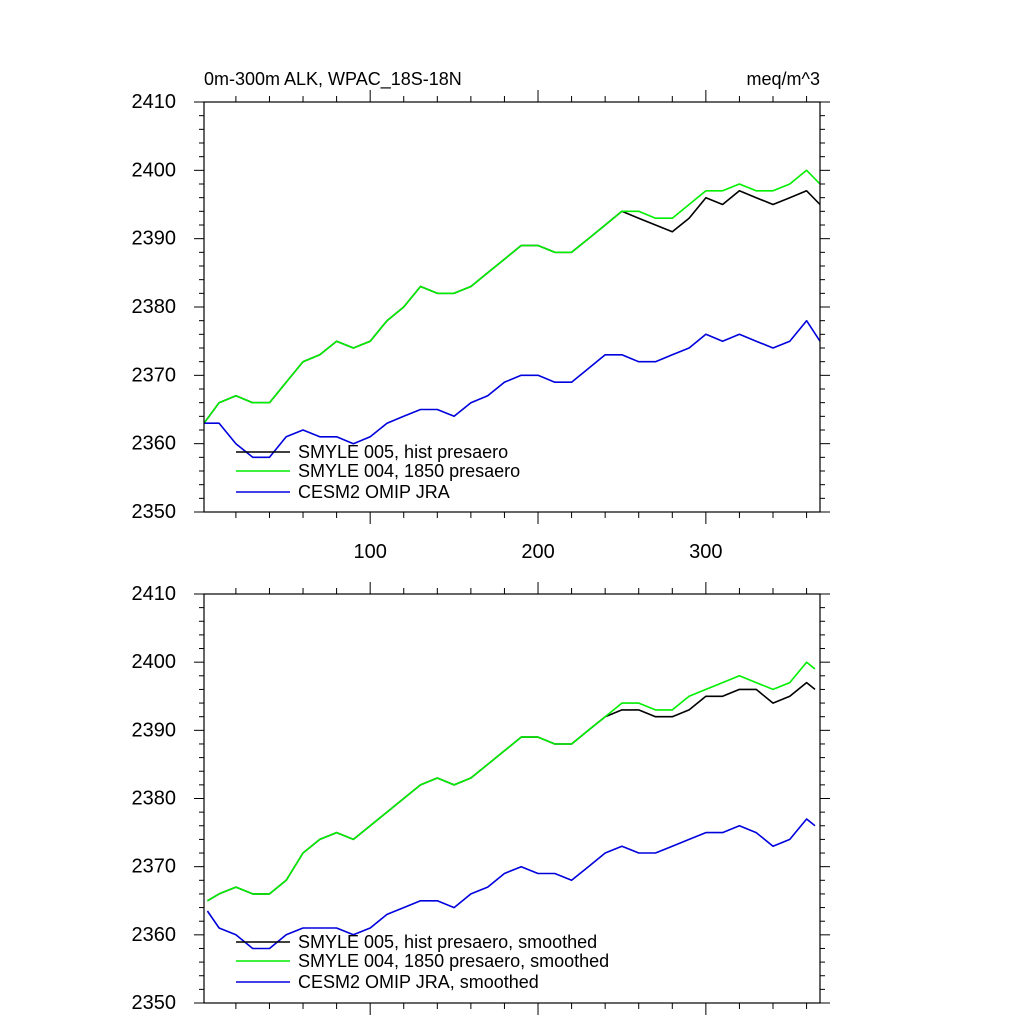 The image size is (1024, 1029). What do you see at coordinates (403, 452) in the screenshot?
I see `legend-label-1: SMYLE 005, hist presaero` at bounding box center [403, 452].